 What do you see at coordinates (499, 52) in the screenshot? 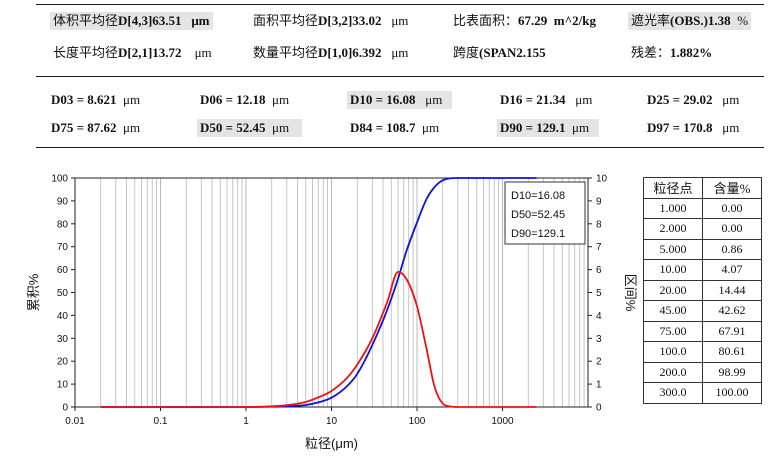
I see `span: 跨度(SPAN2.155` at bounding box center [499, 52].